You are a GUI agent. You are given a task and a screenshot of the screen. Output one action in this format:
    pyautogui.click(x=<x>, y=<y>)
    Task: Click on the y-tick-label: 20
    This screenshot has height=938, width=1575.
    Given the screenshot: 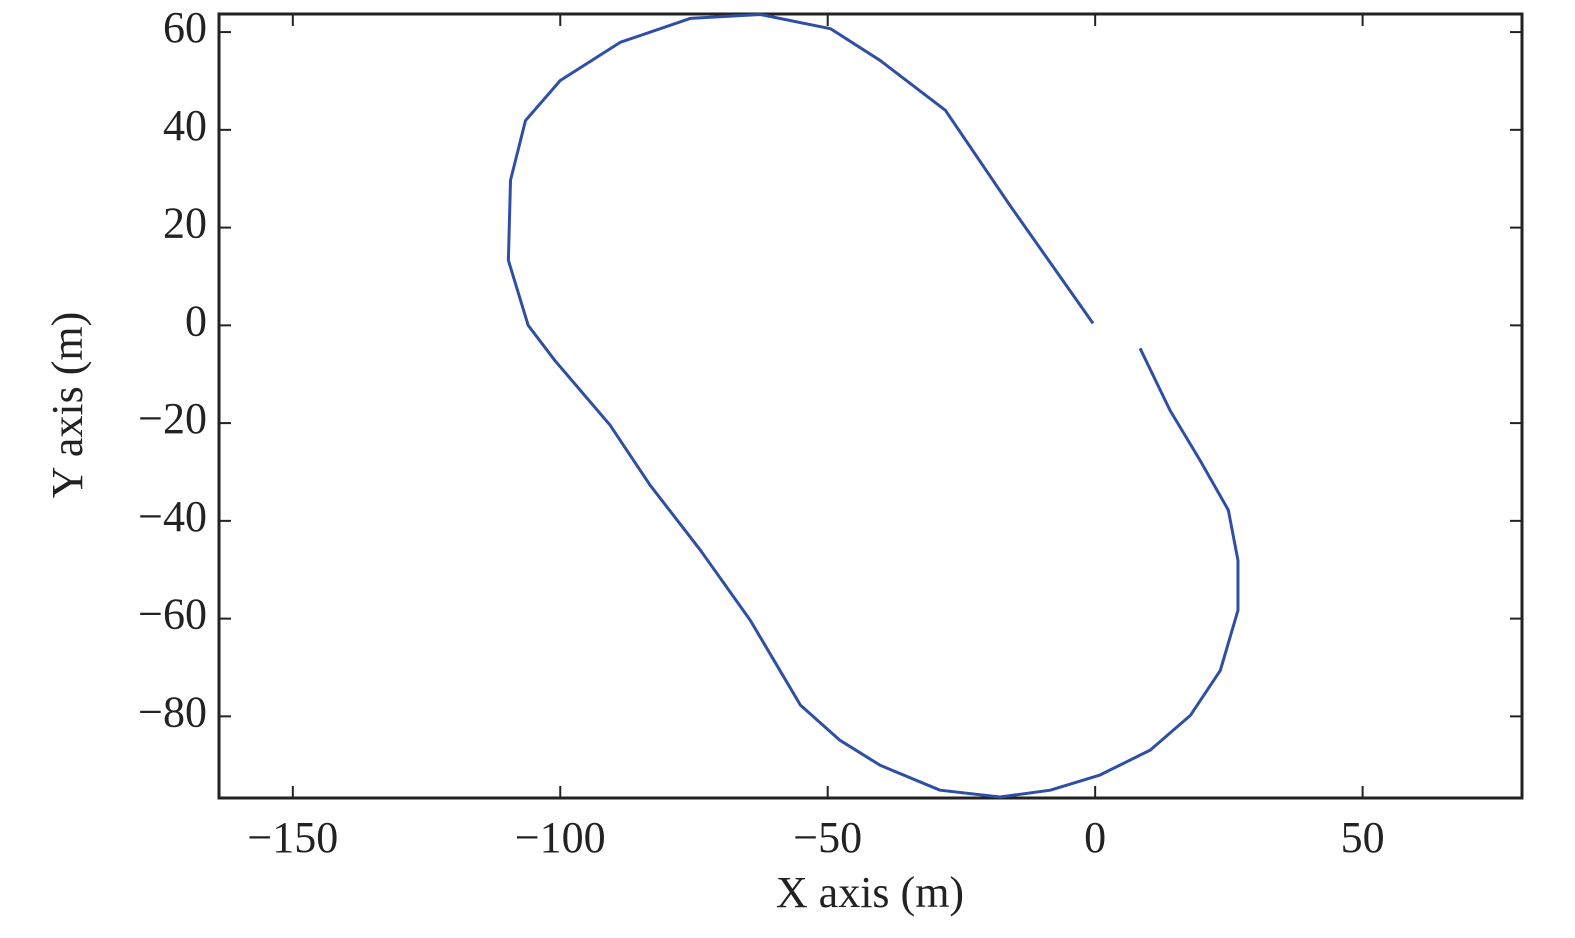 What is the action you would take?
    pyautogui.click(x=185, y=223)
    